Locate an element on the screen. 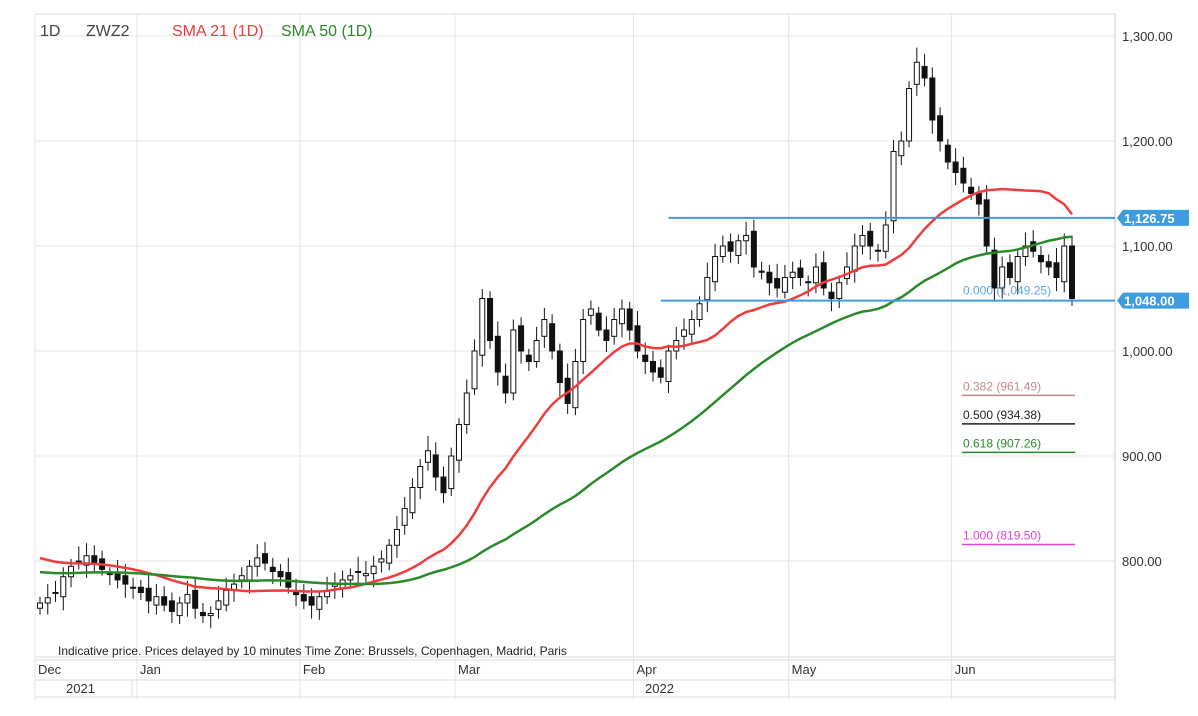 The width and height of the screenshot is (1198, 716). symbol-label: ZWZ2 is located at coordinates (108, 31).